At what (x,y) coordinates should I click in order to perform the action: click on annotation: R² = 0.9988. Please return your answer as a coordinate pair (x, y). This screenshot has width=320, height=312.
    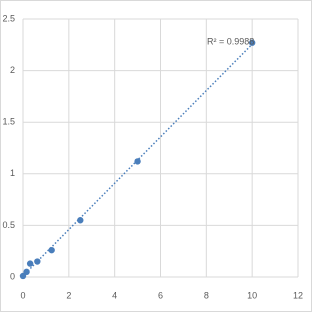
    Looking at the image, I should click on (230, 41).